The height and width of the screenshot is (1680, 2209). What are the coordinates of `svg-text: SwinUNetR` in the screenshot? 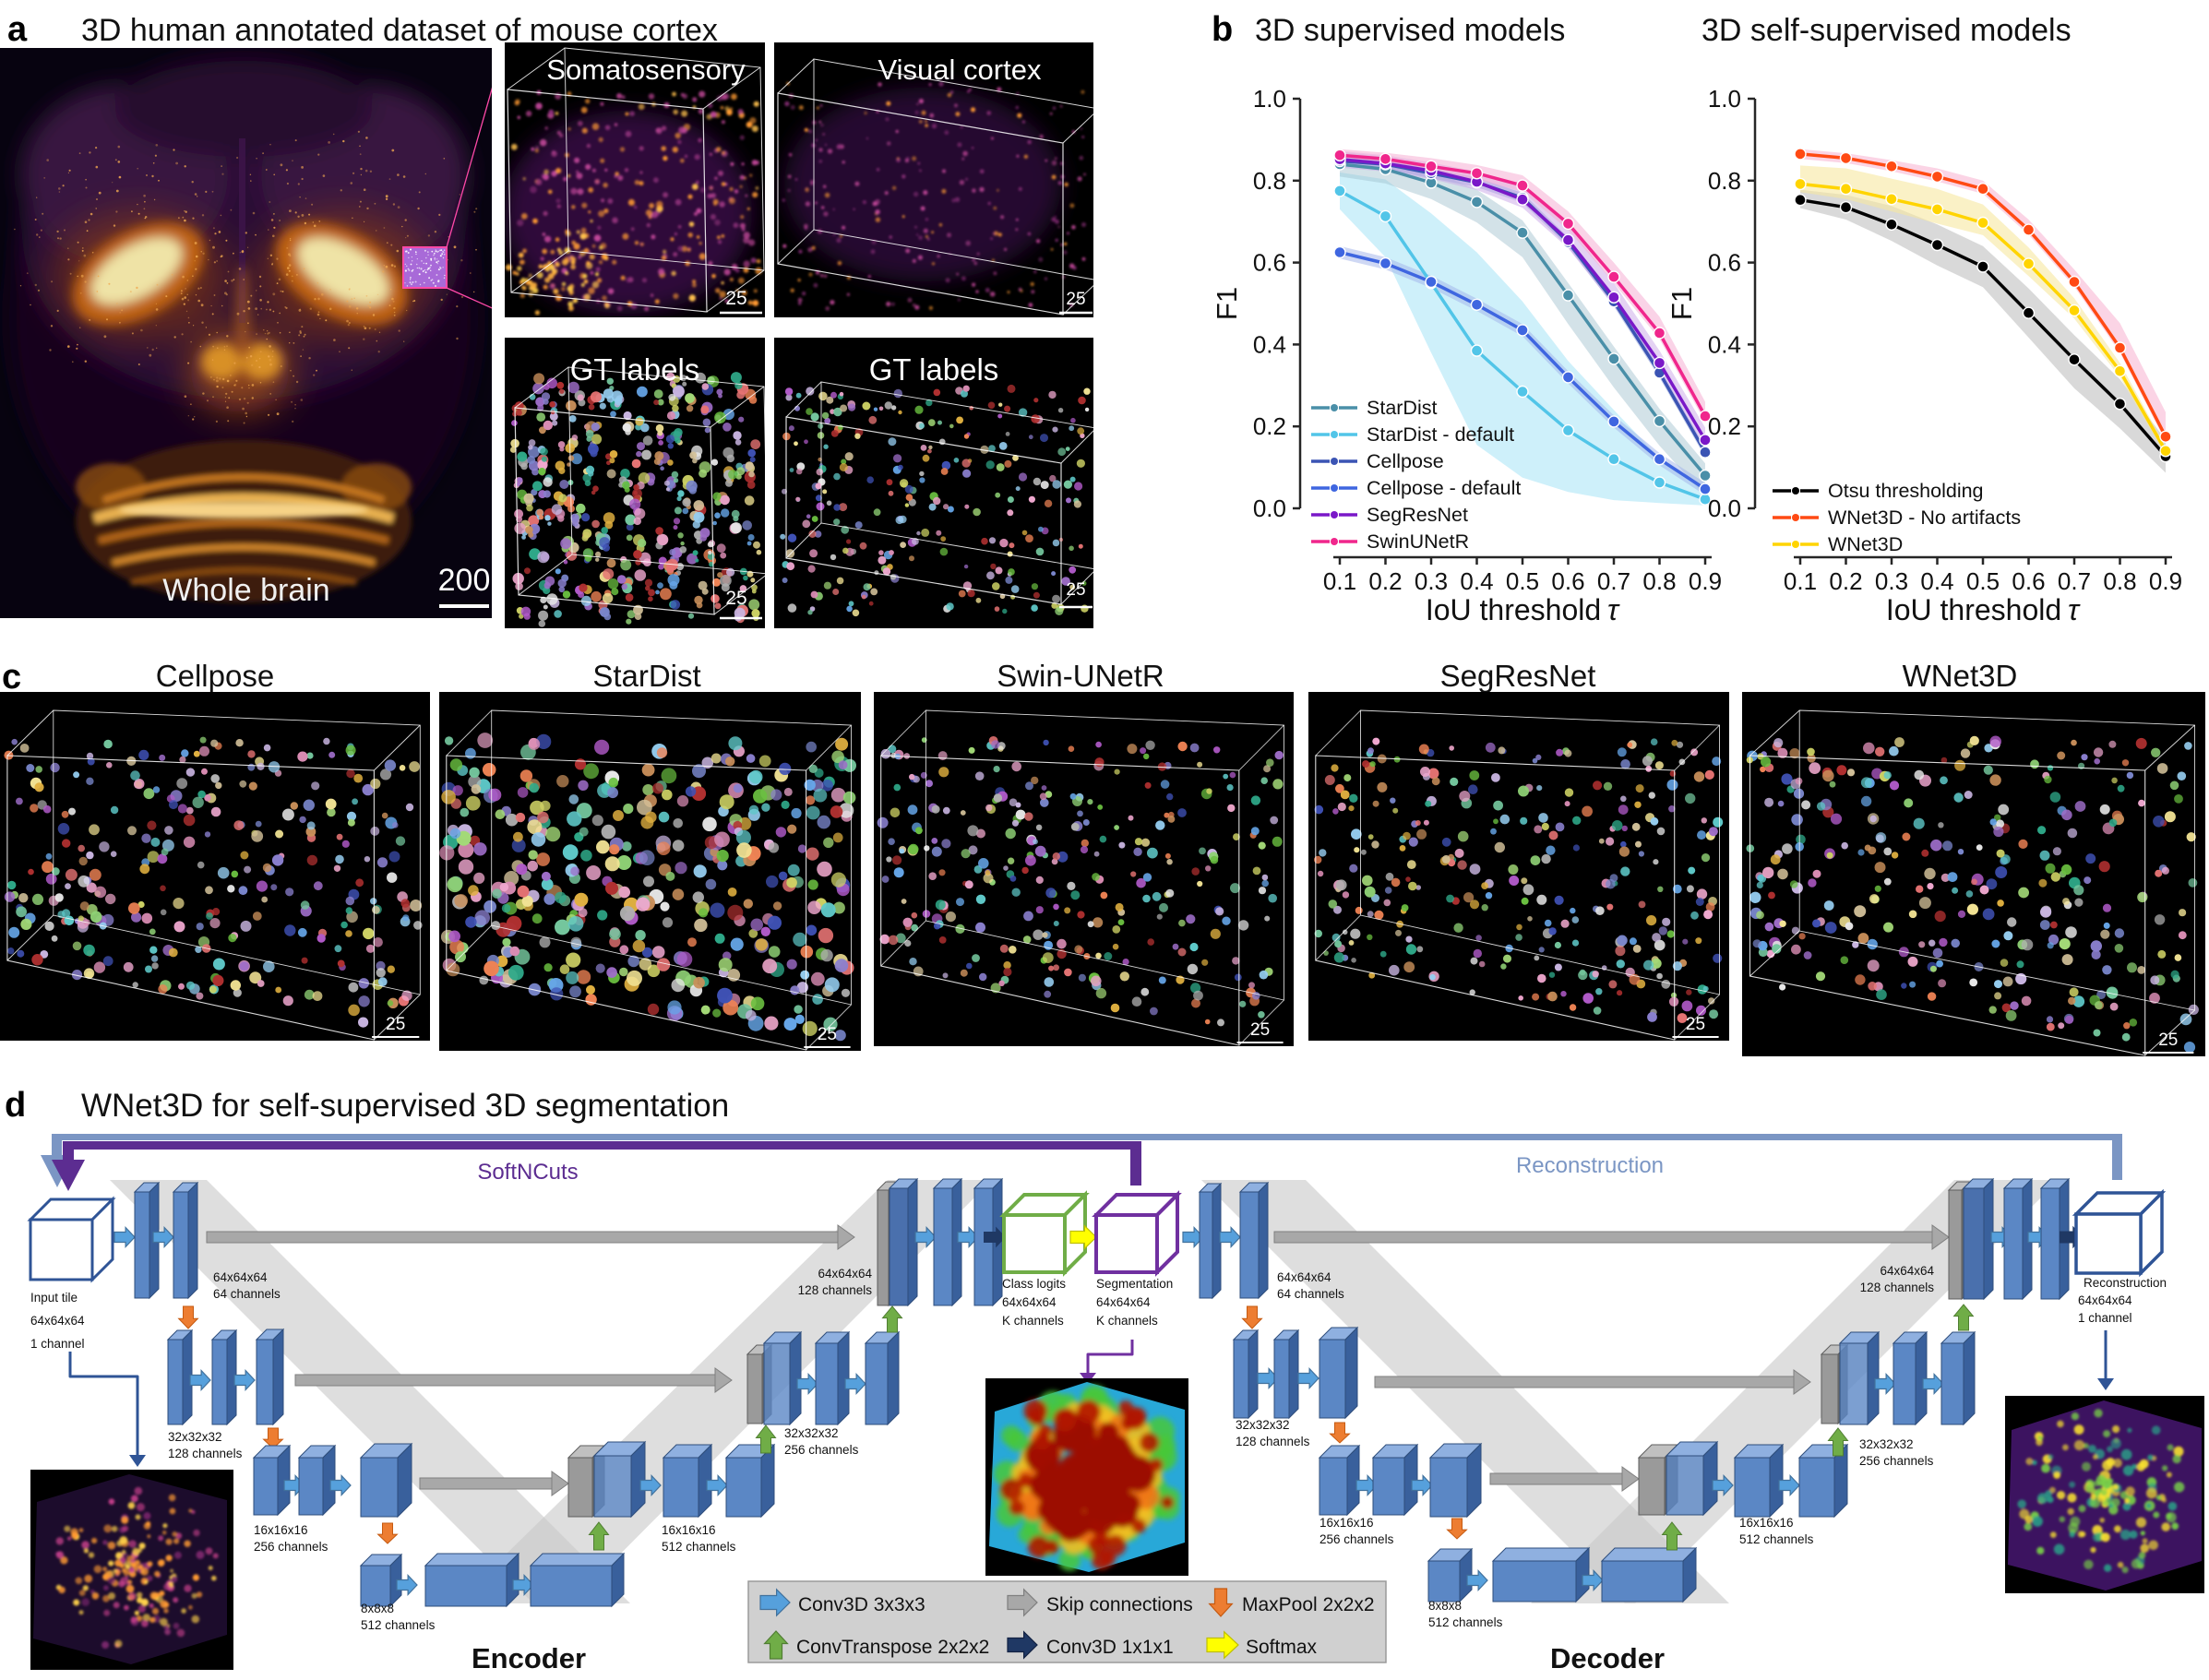 It's located at (1418, 541).